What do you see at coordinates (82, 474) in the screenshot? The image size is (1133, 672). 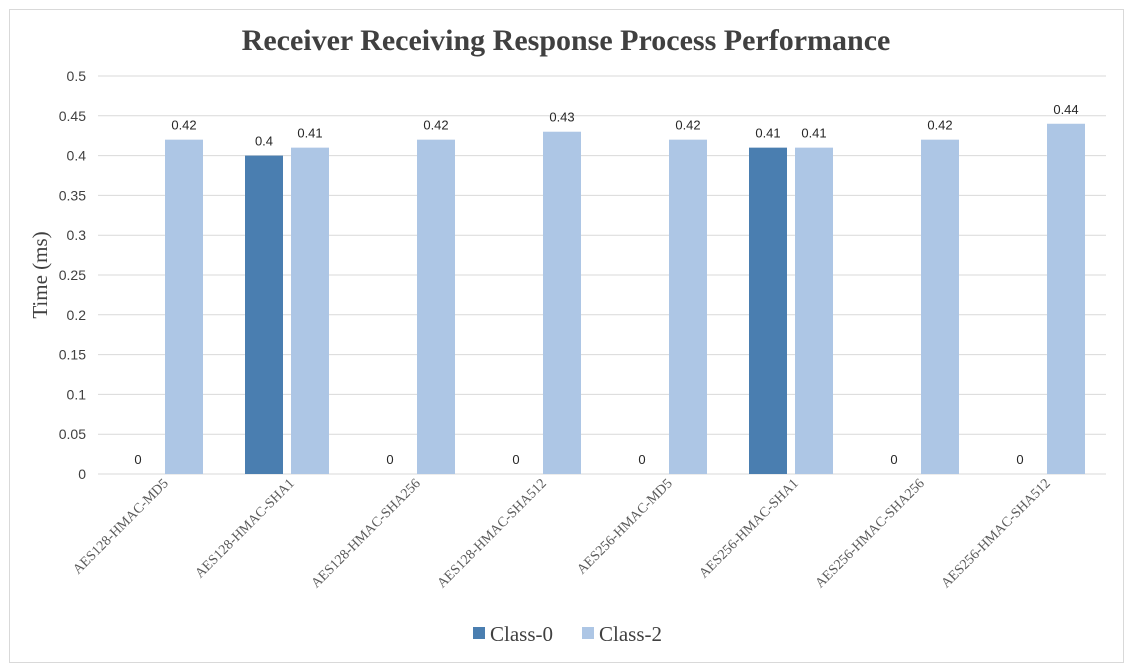 I see `y-tick-label: 0` at bounding box center [82, 474].